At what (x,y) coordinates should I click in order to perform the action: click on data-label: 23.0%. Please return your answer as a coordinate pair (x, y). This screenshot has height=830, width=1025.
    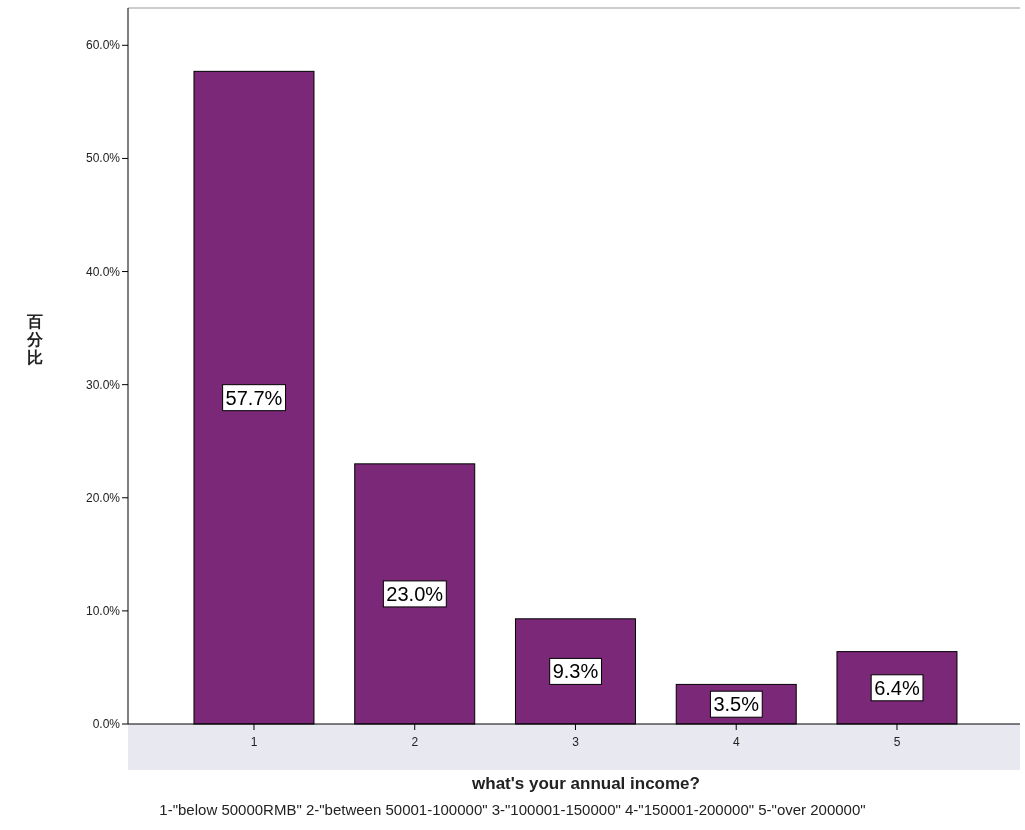
    Looking at the image, I should click on (415, 593).